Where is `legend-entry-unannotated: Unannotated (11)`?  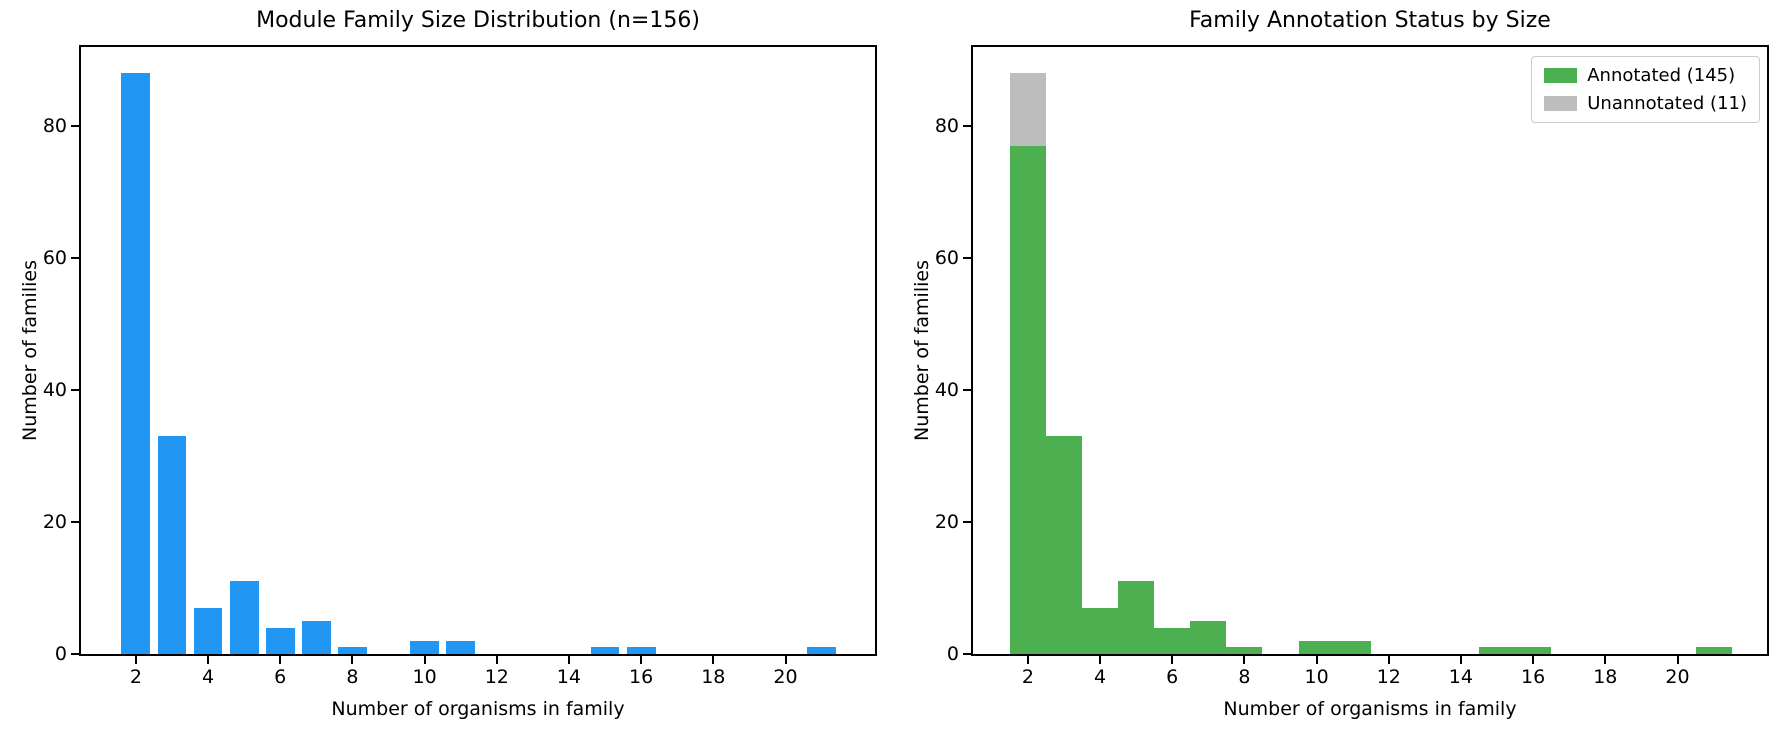 legend-entry-unannotated: Unannotated (11) is located at coordinates (1645, 103).